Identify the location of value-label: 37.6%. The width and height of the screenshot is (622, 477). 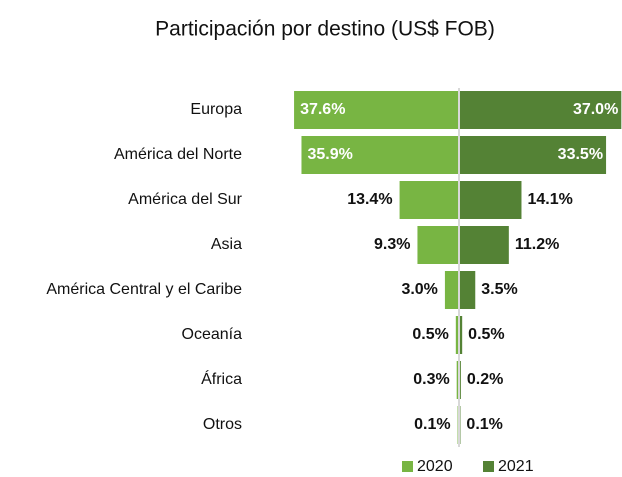
(322, 109).